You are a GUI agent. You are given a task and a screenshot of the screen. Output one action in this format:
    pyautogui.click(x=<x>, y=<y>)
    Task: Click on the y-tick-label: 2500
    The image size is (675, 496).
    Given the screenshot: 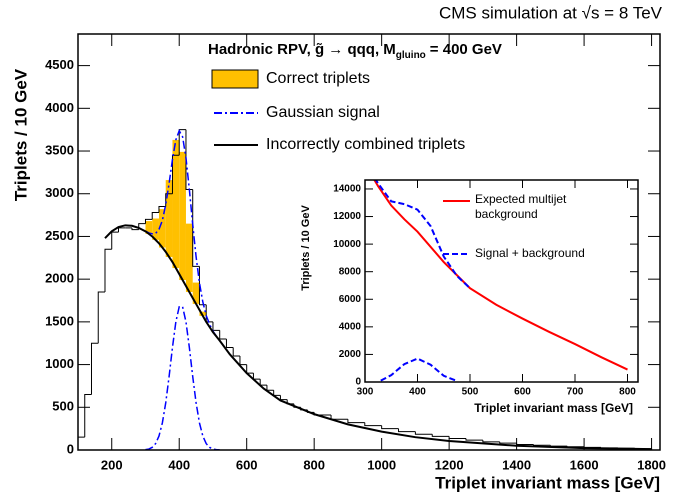 What is the action you would take?
    pyautogui.click(x=59, y=235)
    